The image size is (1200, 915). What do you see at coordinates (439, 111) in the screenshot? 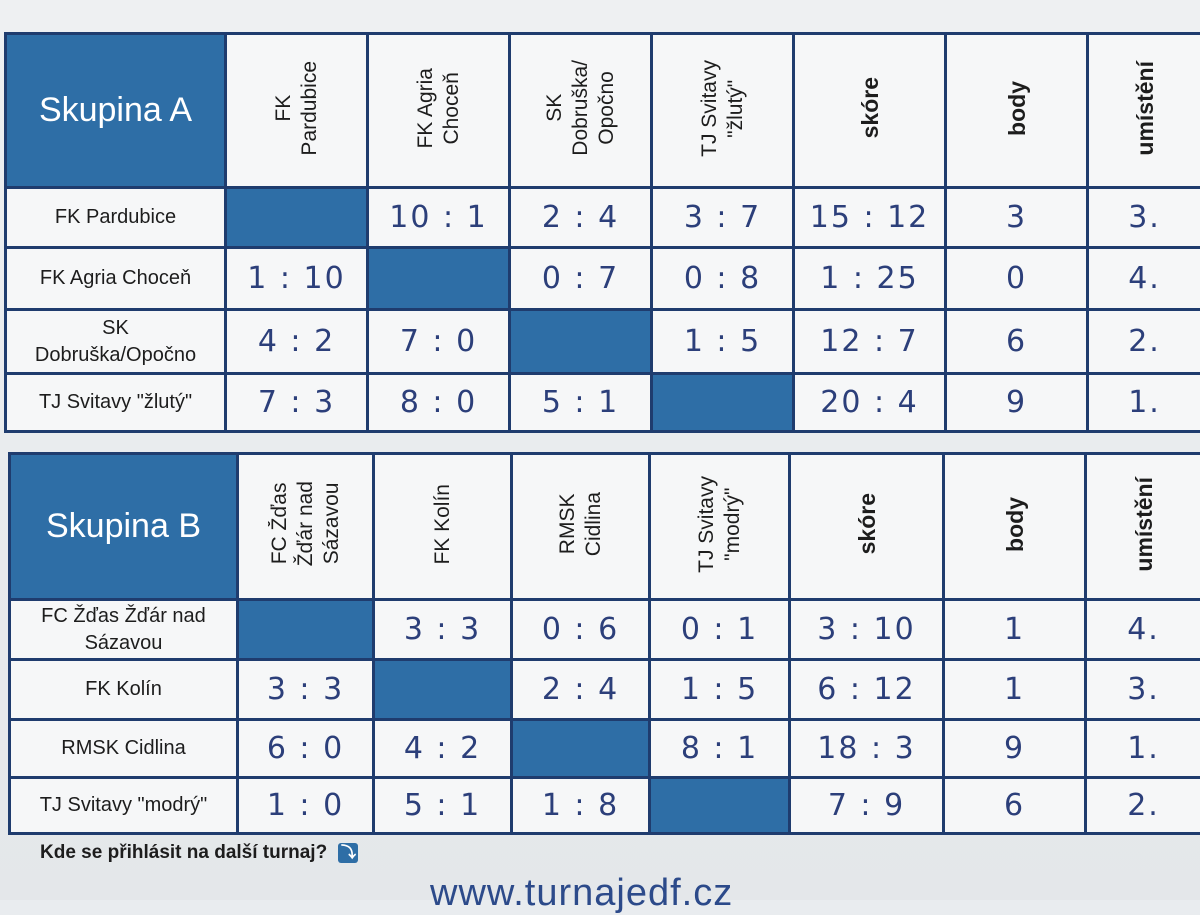
I see `group-a-col-header: FK Agria Choceň` at bounding box center [439, 111].